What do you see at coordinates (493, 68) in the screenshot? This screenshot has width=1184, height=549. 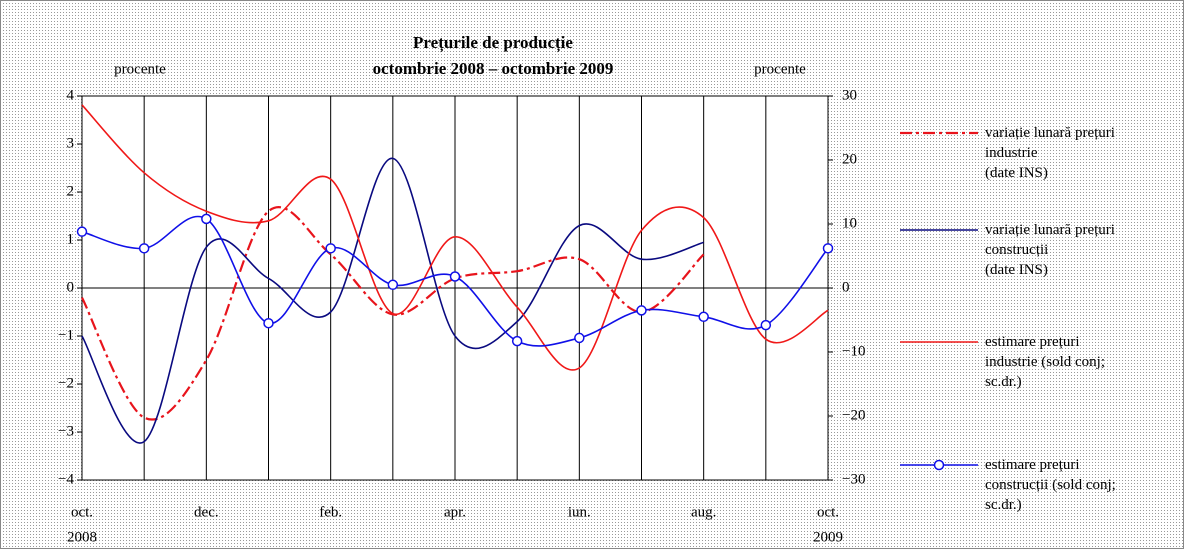 I see `chart-subtitle: octombrie 2008 – octombrie 2009` at bounding box center [493, 68].